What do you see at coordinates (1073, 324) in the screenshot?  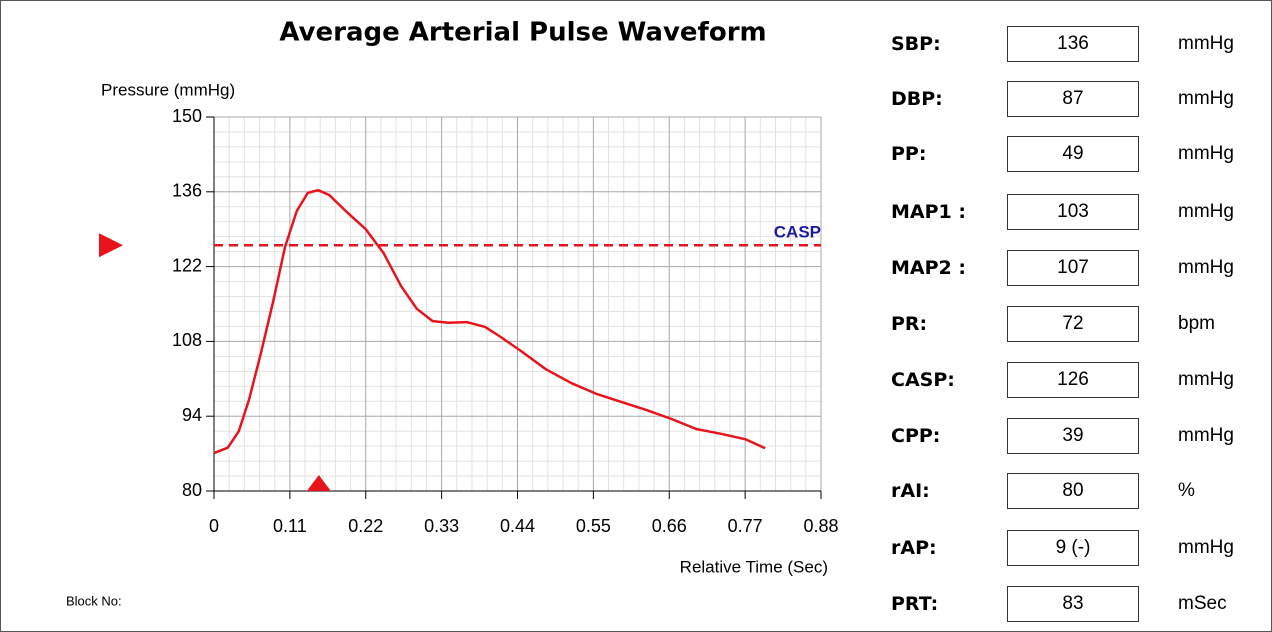 I see `parameter-value: 72` at bounding box center [1073, 324].